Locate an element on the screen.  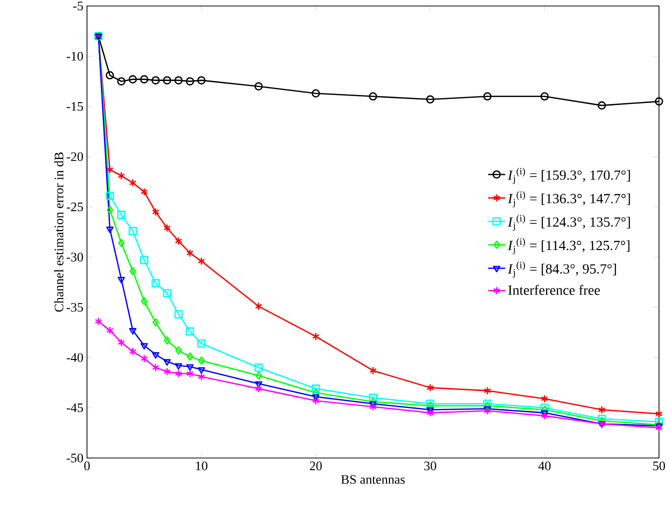
y-tick-label: -30 is located at coordinates (74, 257).